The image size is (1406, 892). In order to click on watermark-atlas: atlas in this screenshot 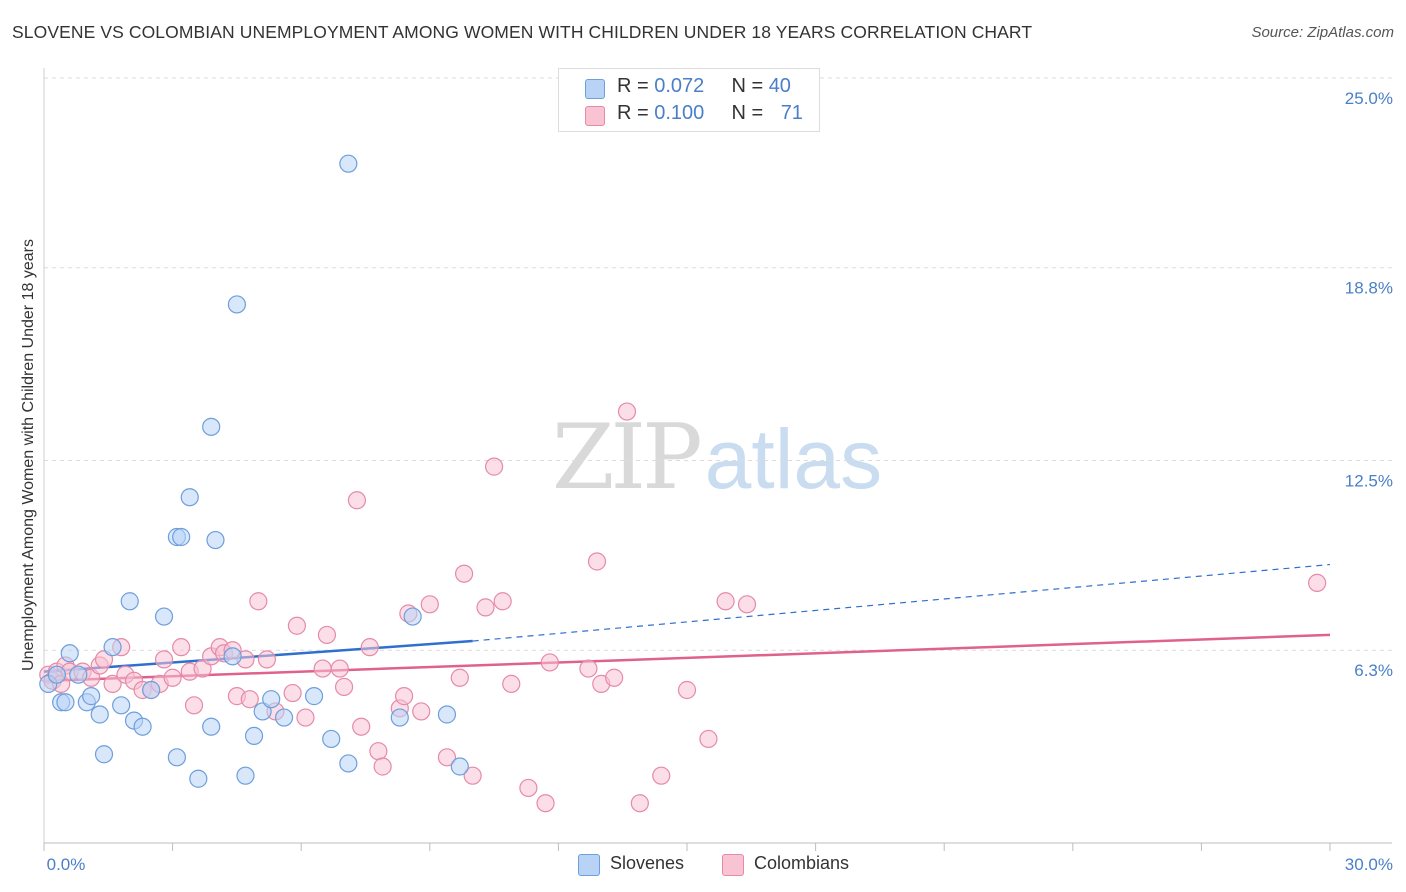, I will do `click(793, 459)`.